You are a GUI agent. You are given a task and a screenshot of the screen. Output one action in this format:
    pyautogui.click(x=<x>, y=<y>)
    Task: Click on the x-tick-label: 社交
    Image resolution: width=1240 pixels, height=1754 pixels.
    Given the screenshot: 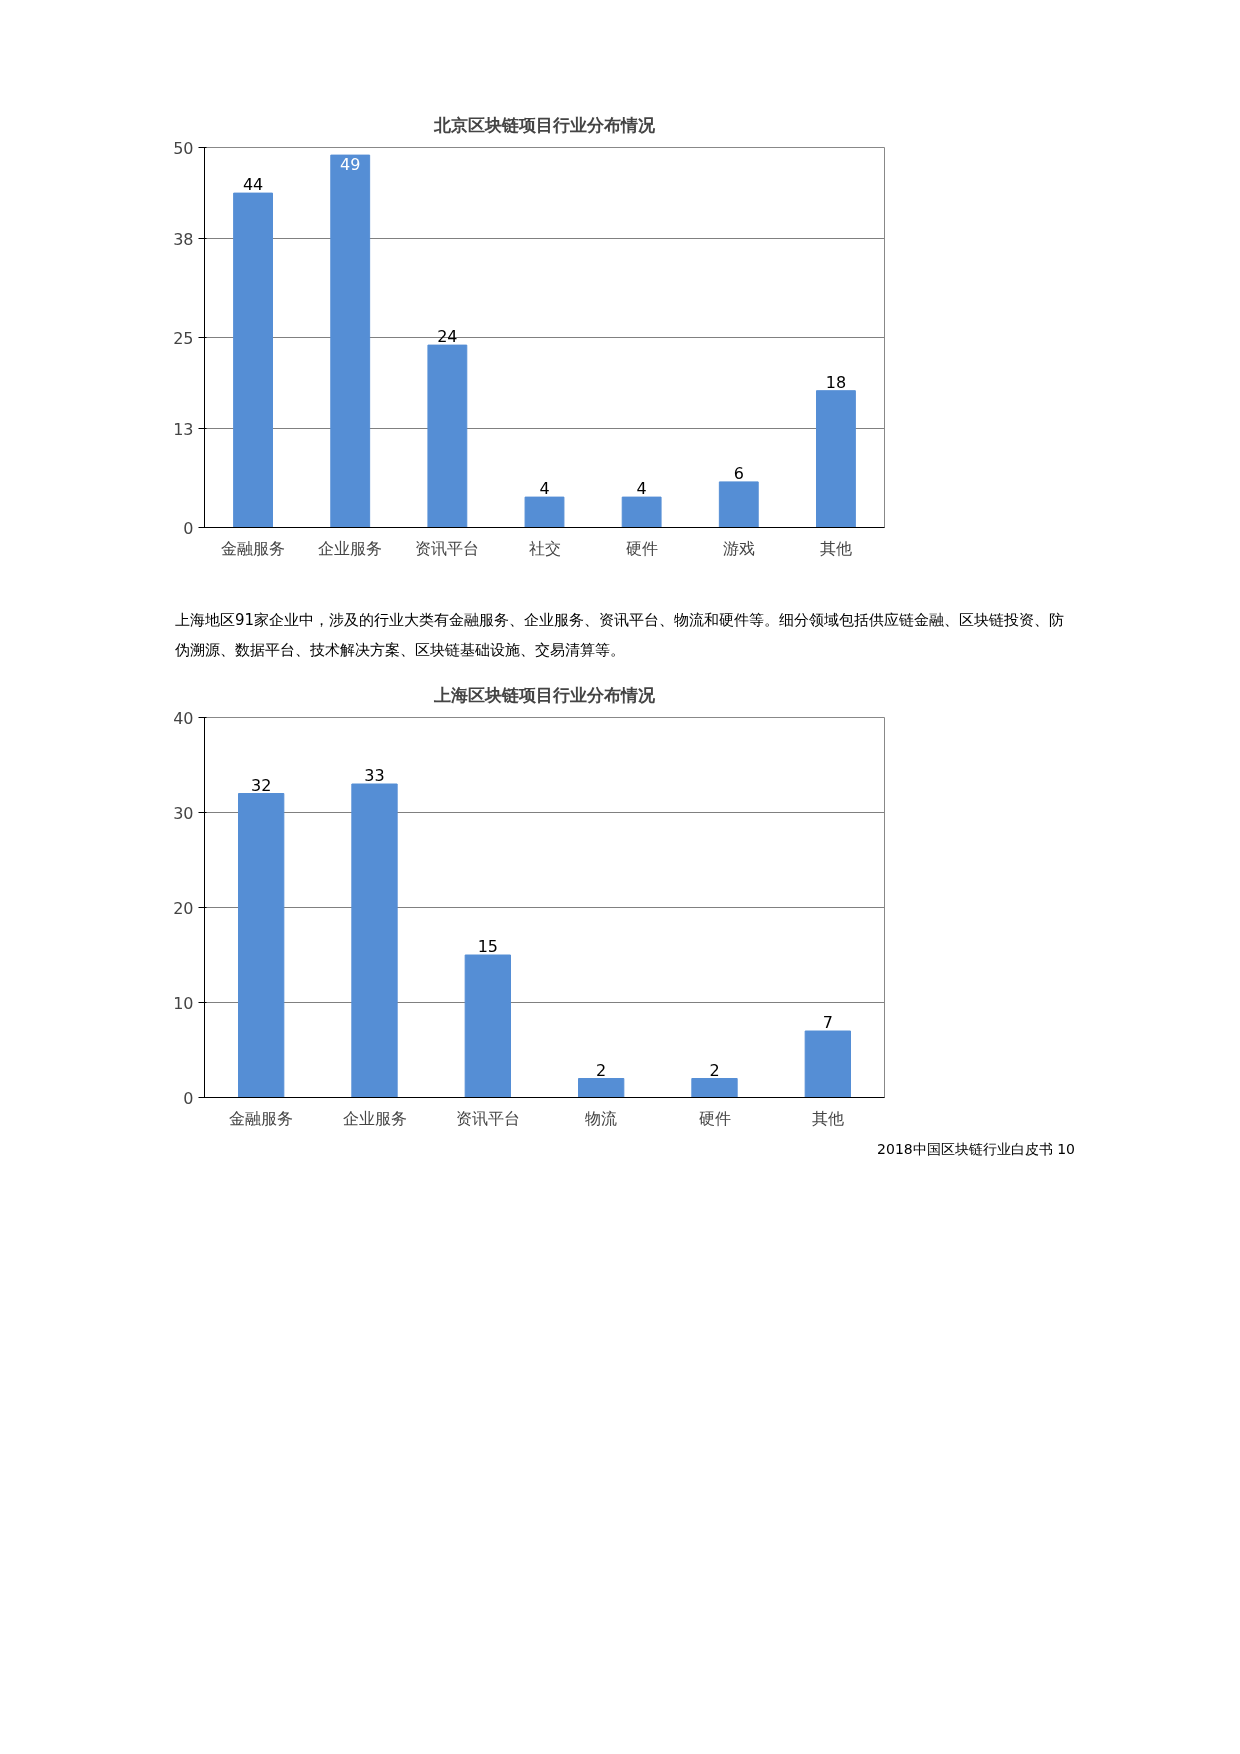 What is the action you would take?
    pyautogui.click(x=544, y=548)
    